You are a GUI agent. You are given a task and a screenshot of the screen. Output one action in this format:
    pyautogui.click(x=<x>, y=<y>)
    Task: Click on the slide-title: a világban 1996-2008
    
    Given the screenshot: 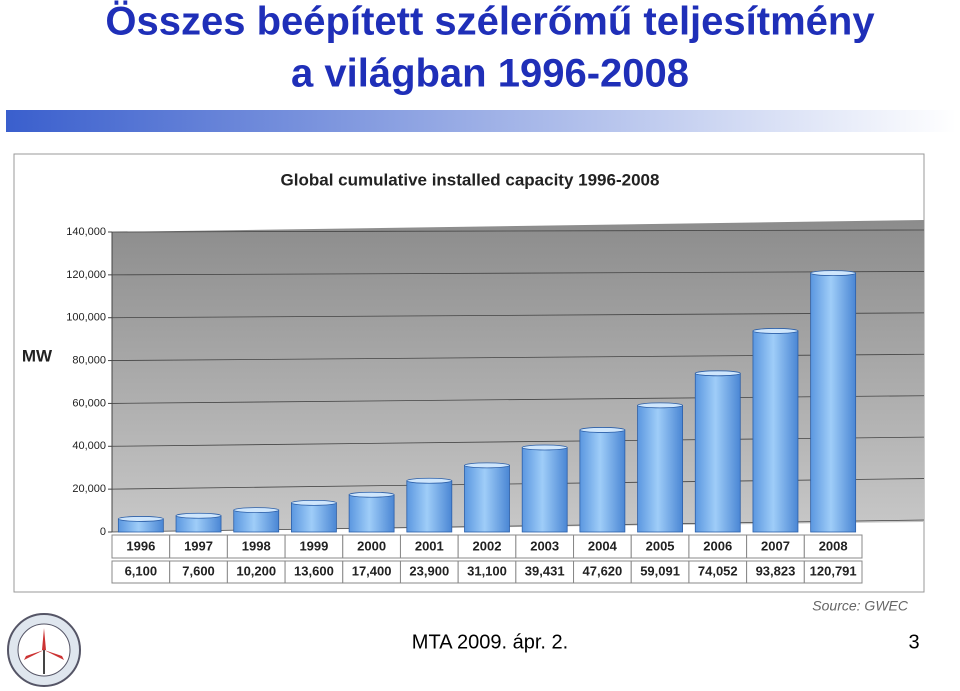 What is the action you would take?
    pyautogui.click(x=490, y=74)
    